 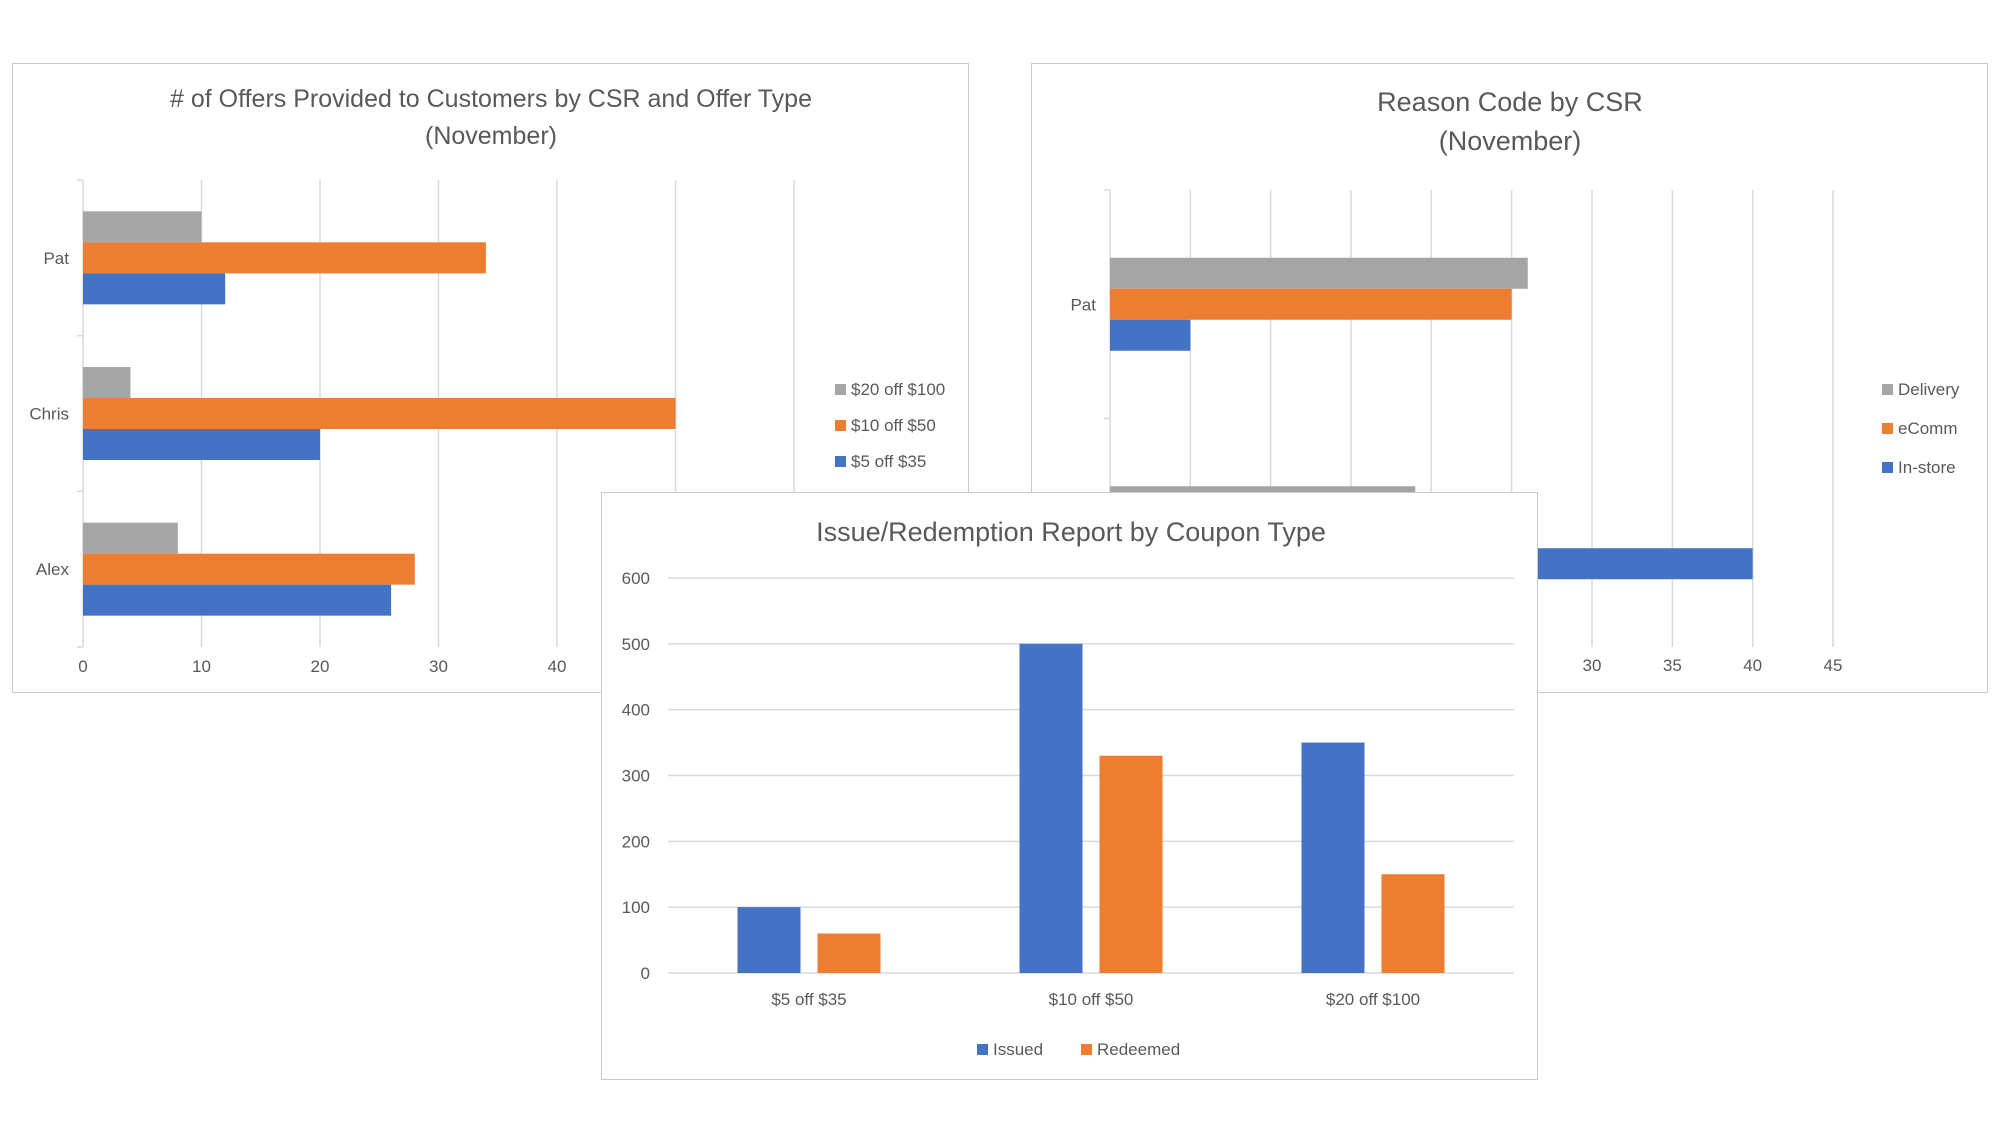 What do you see at coordinates (769, 940) in the screenshot?
I see `bar-5-off-35-issued` at bounding box center [769, 940].